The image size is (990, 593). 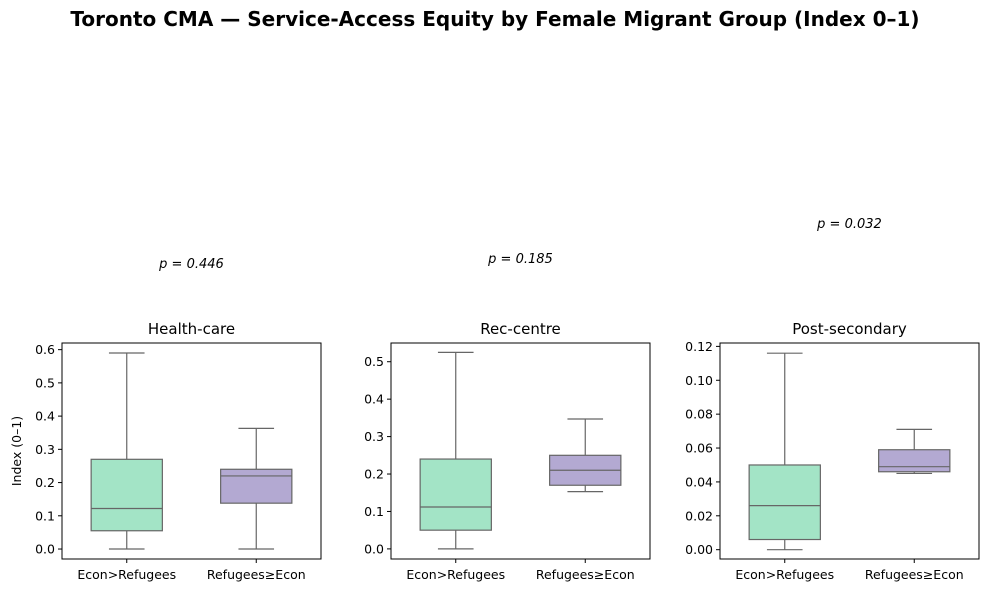 I want to click on y-tick-label: 0.06, so click(x=699, y=448).